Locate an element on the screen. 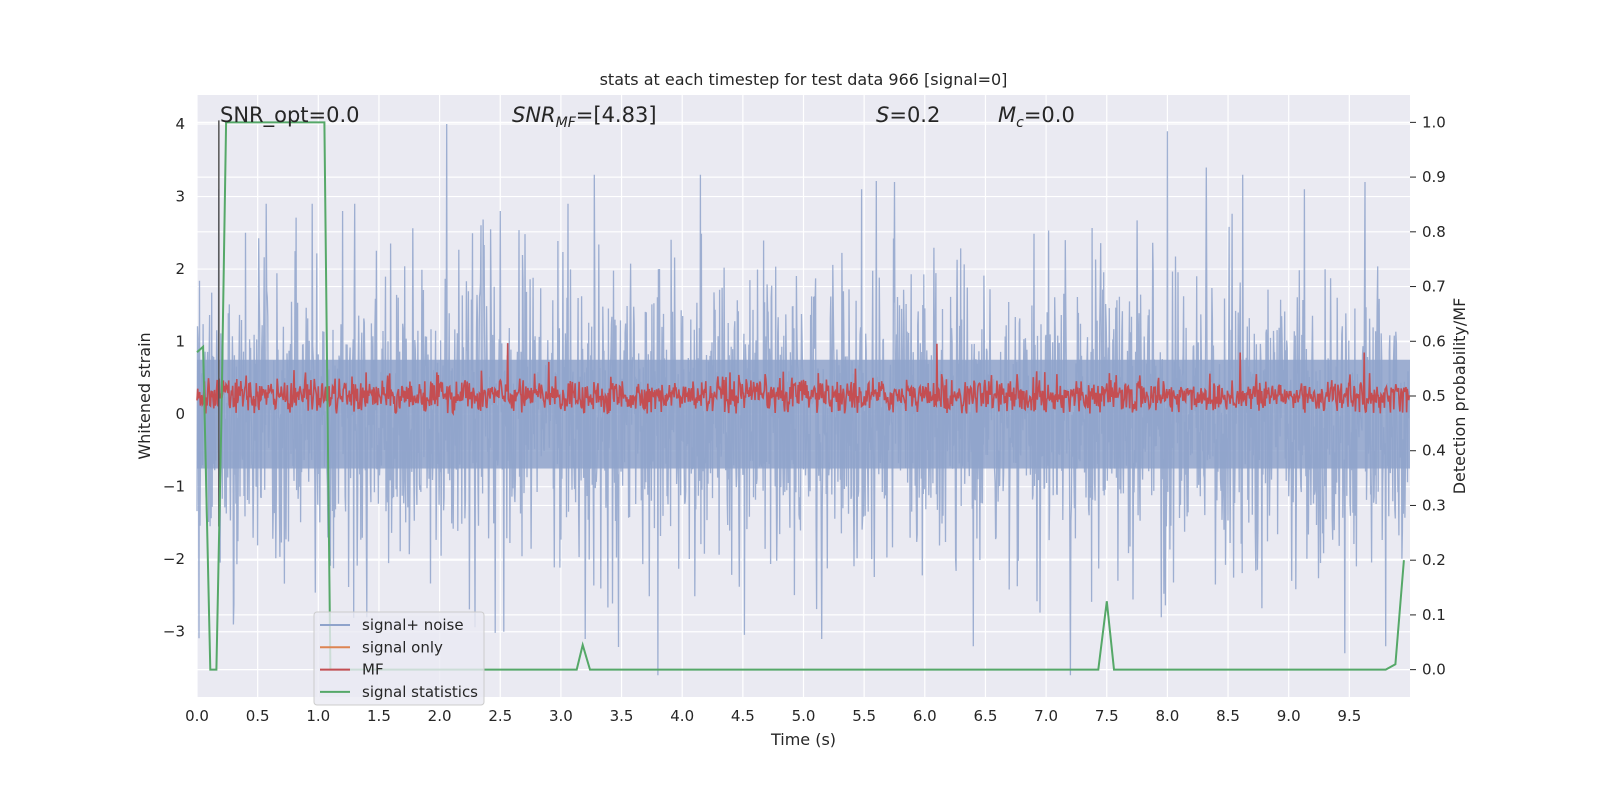 The width and height of the screenshot is (1600, 800). mf-series is located at coordinates (803, 379).